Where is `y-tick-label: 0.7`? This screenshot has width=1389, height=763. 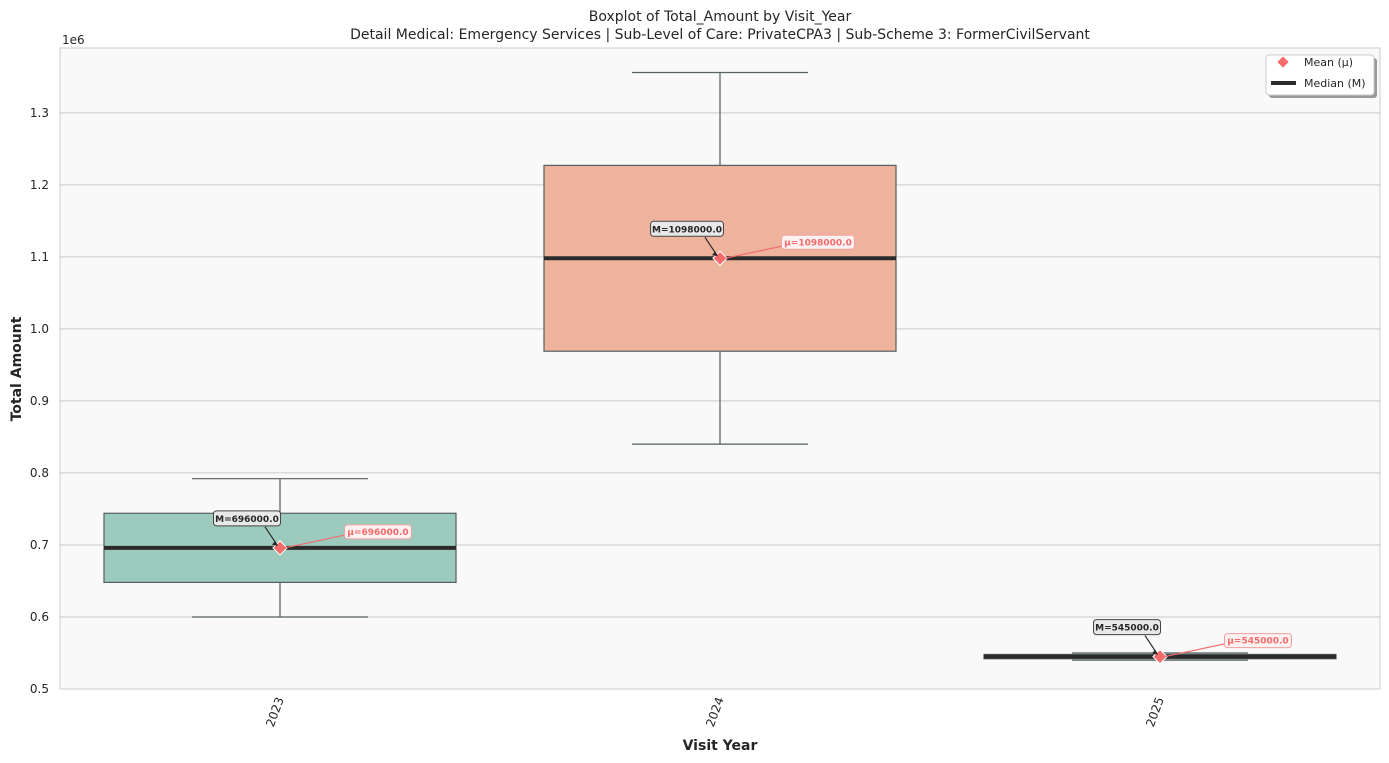
y-tick-label: 0.7 is located at coordinates (39, 545).